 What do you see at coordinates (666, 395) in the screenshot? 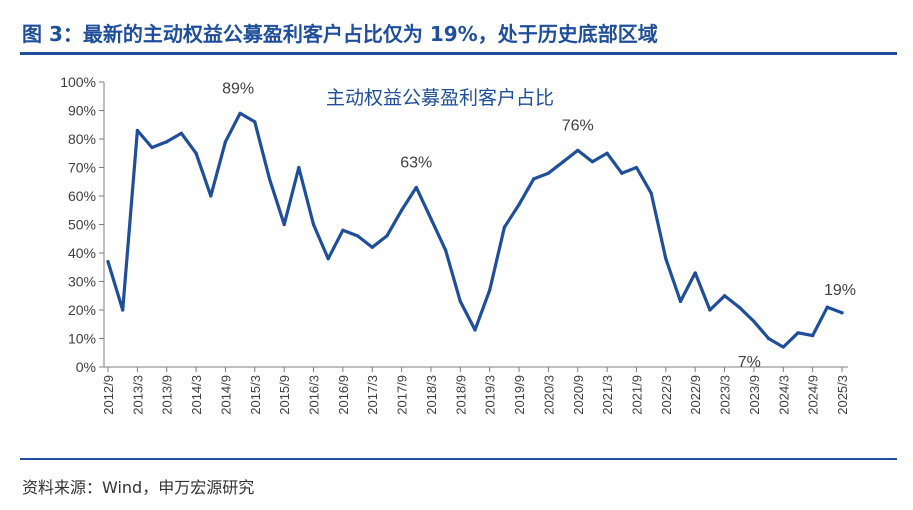
I see `x-tick-label: 2022/3` at bounding box center [666, 395].